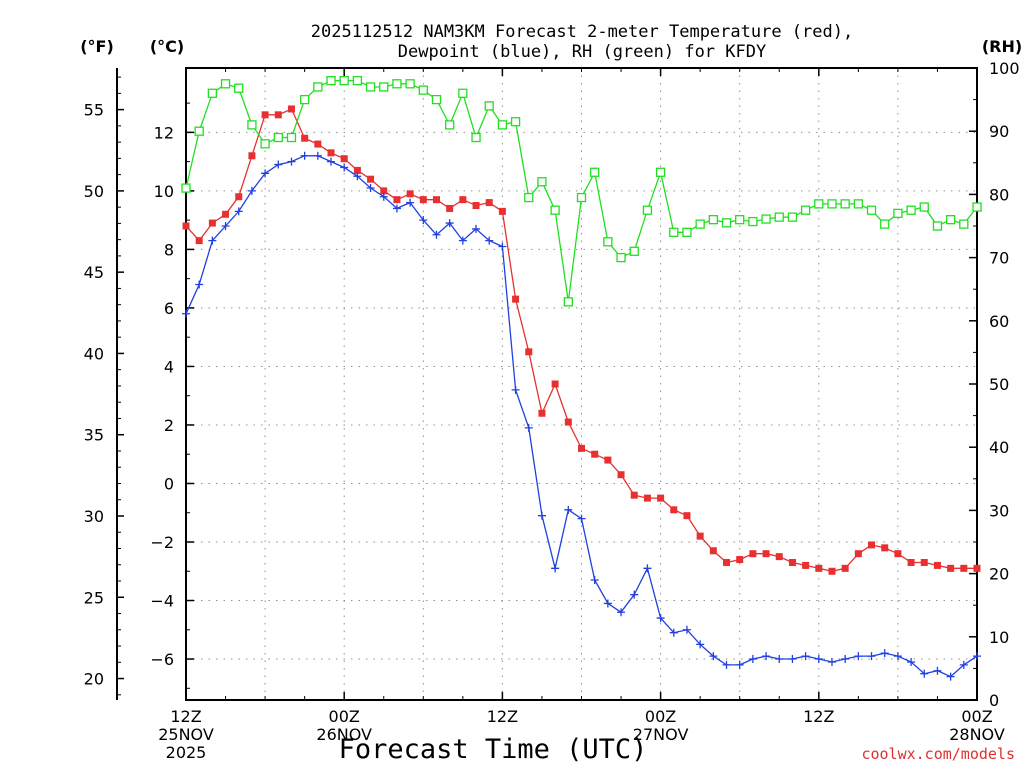  I want to click on rh-tick-label: 70, so click(999, 258).